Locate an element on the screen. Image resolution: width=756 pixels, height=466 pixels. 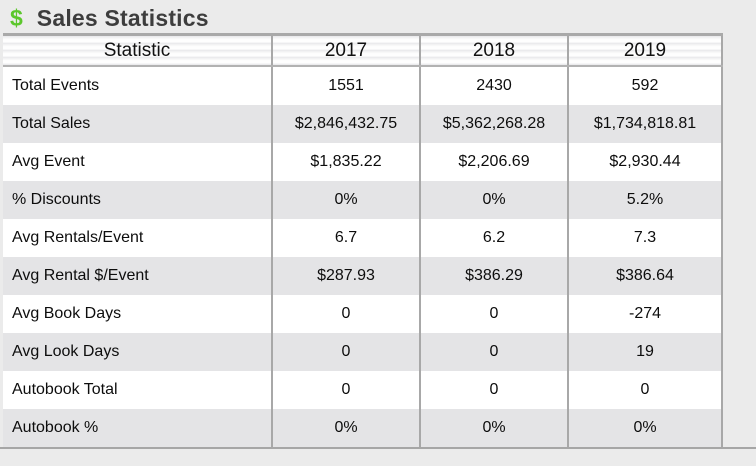
table-row: Autobook Total 0 0 0 is located at coordinates (363, 390).